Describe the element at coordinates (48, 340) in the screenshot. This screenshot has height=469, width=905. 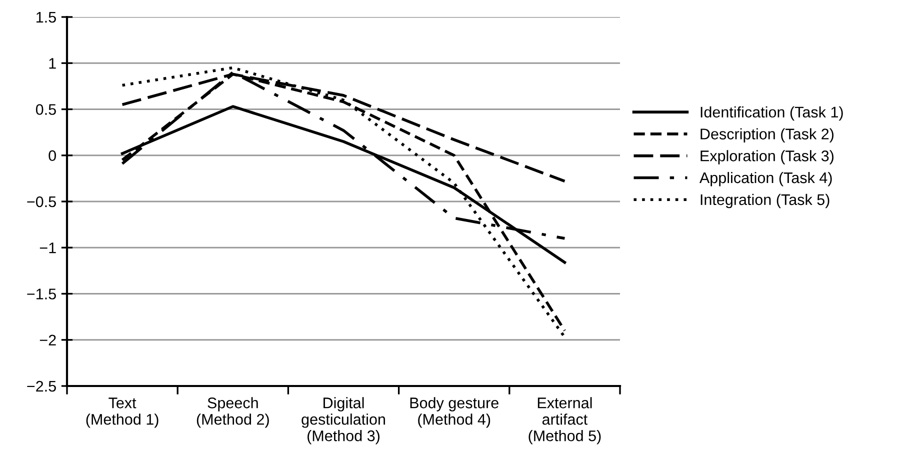
I see `y-tick-label: −2` at that location.